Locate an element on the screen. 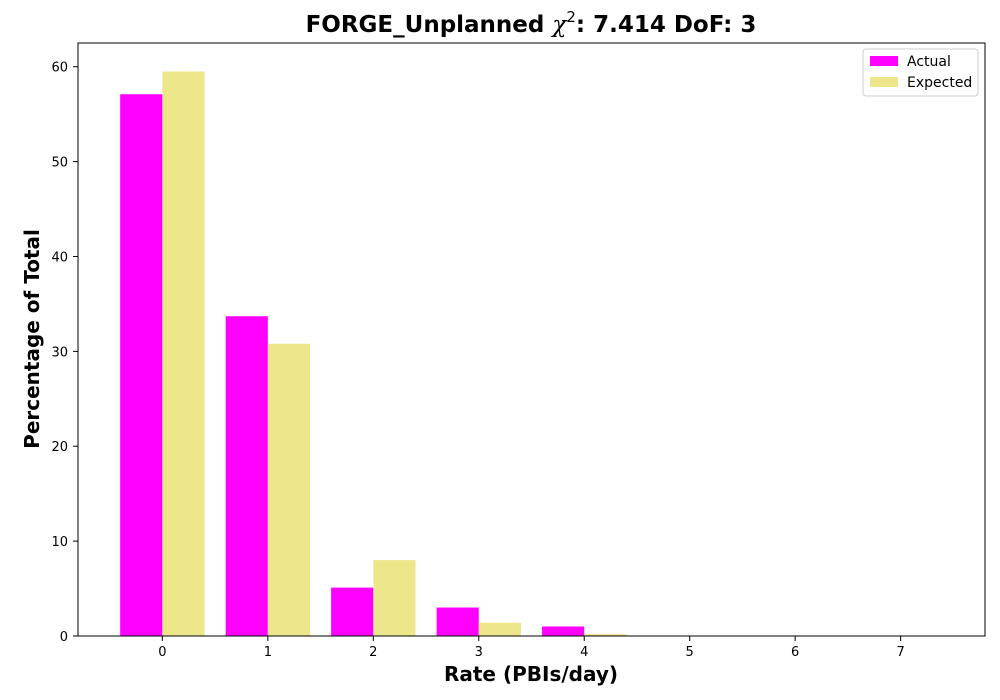 The image size is (1000, 700). y-tick-label-10: 10 is located at coordinates (59, 542).